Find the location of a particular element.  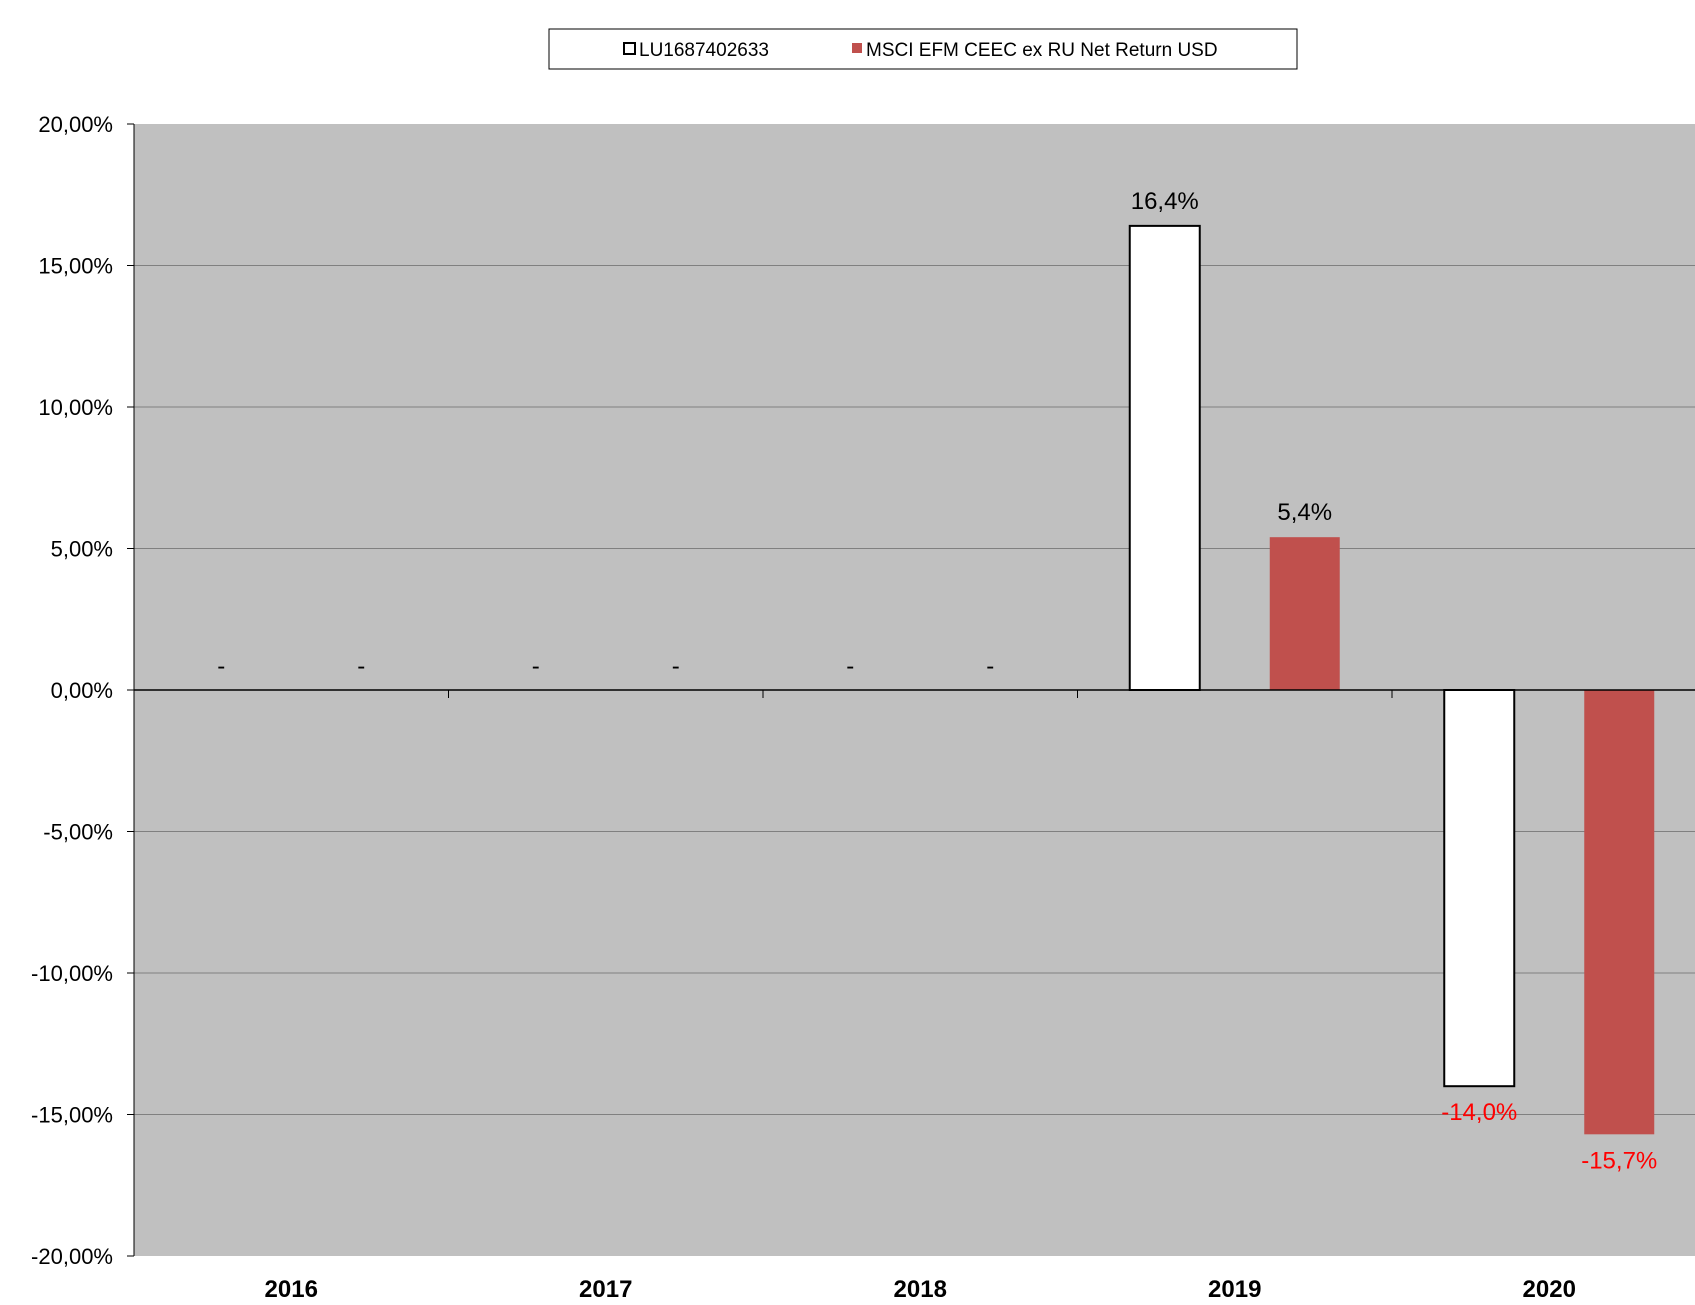

data-label: 16,4% is located at coordinates (1165, 201).